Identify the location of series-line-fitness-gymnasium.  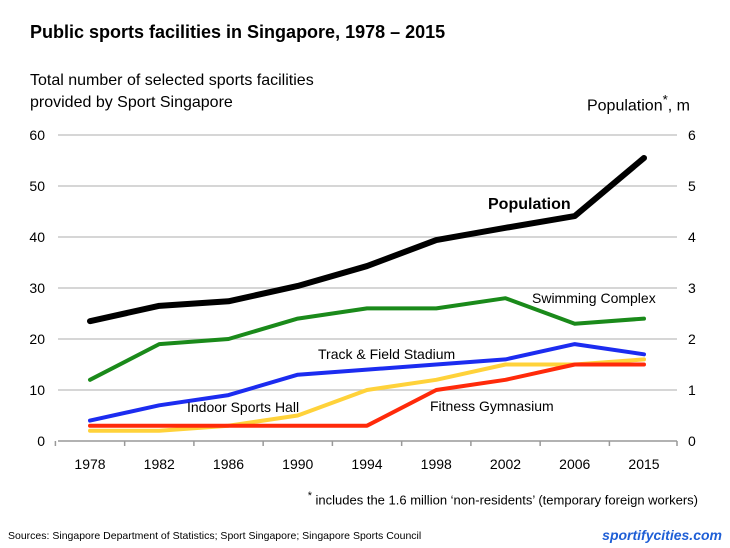
(367, 395).